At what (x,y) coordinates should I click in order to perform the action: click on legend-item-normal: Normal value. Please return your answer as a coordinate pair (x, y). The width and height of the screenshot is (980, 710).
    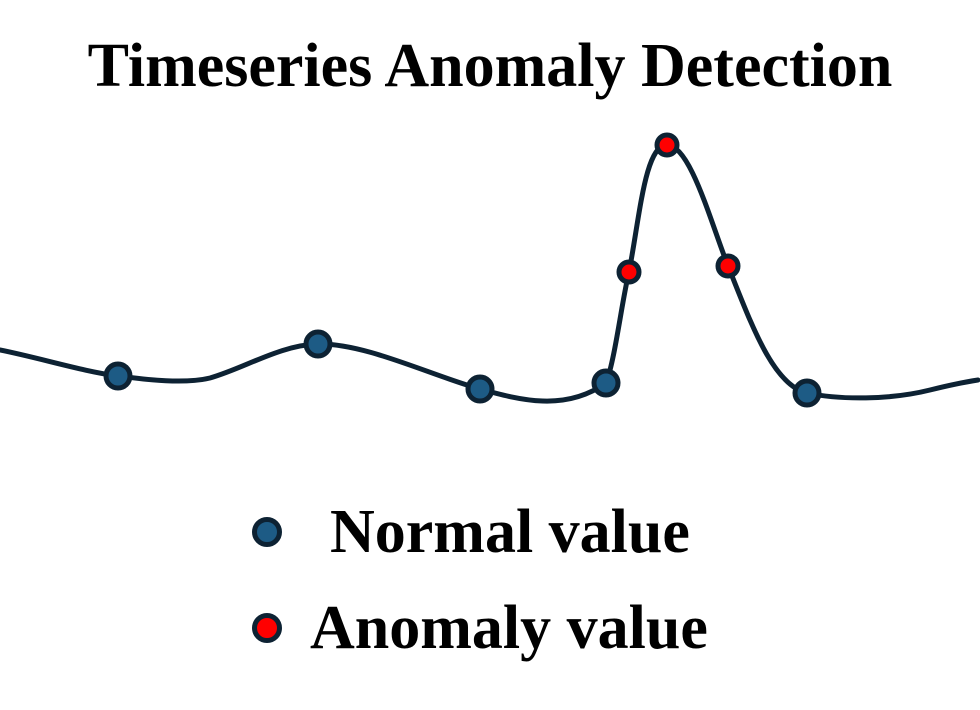
    Looking at the image, I should click on (471, 532).